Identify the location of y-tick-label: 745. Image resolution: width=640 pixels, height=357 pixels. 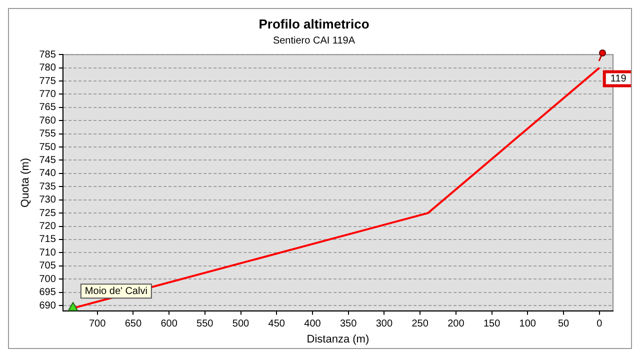
(47, 160).